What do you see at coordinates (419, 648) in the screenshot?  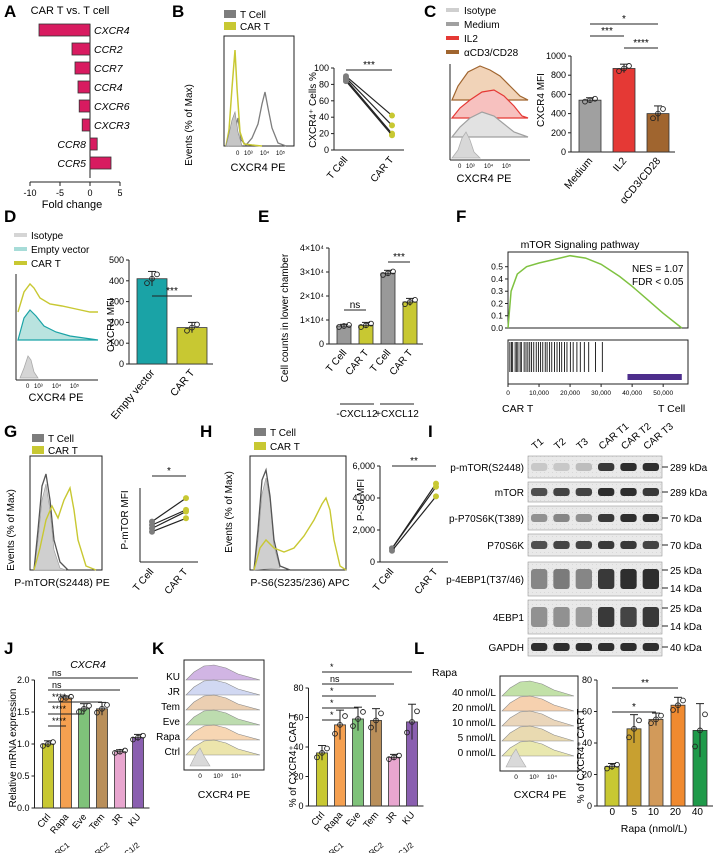 I see `panel-label-l: L` at bounding box center [419, 648].